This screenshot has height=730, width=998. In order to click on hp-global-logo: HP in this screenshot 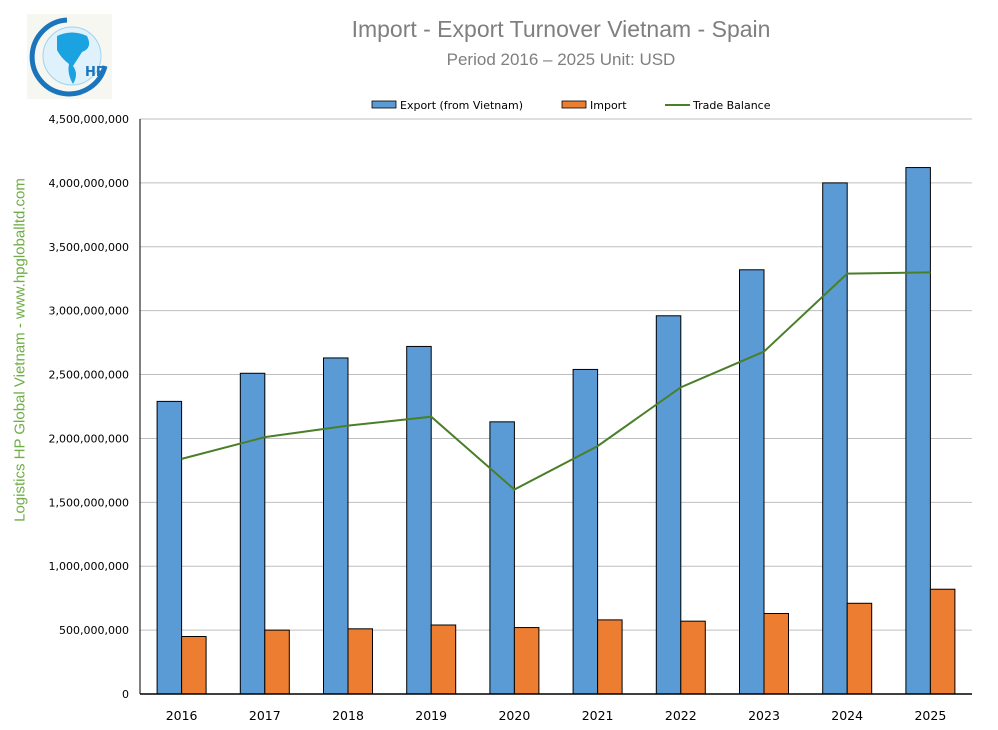, I will do `click(69, 56)`.